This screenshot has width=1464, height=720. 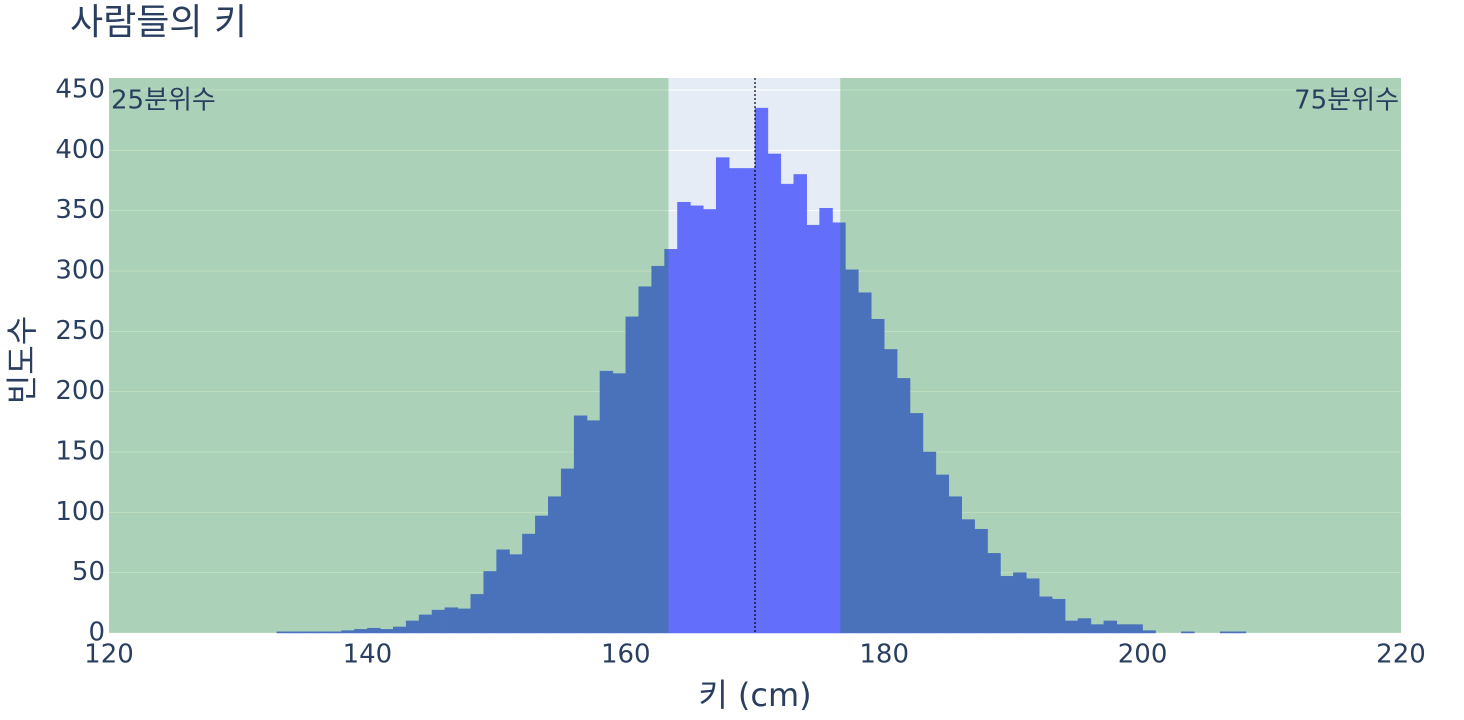 What do you see at coordinates (80, 90) in the screenshot?
I see `y-tick-label: 450` at bounding box center [80, 90].